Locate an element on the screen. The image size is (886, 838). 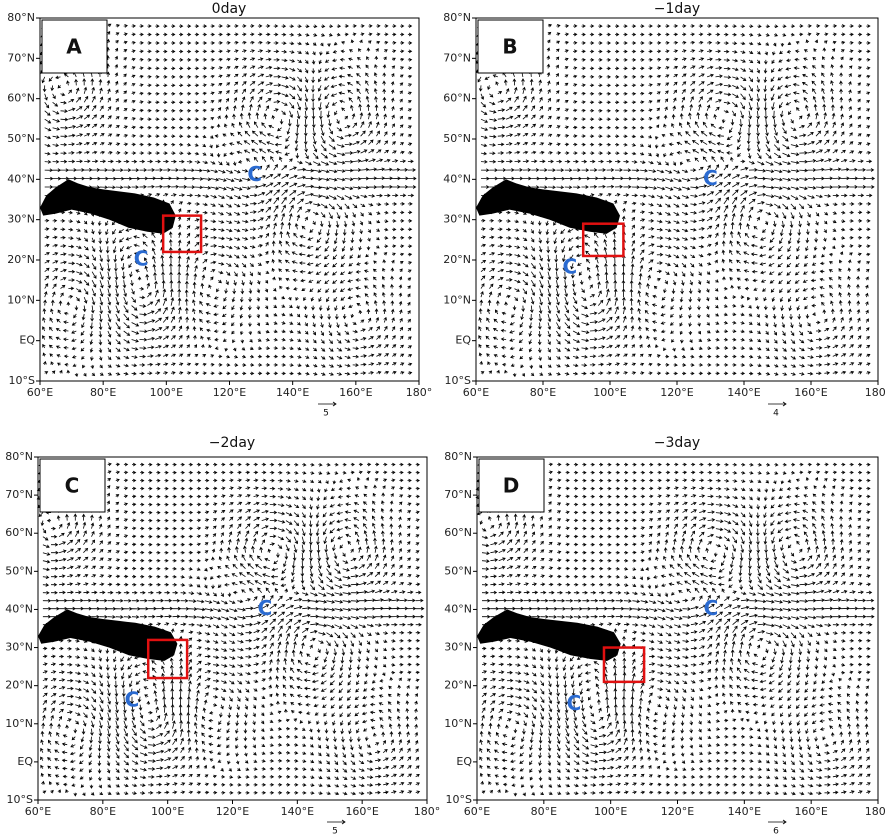
panel-letter: C is located at coordinates (72, 486).